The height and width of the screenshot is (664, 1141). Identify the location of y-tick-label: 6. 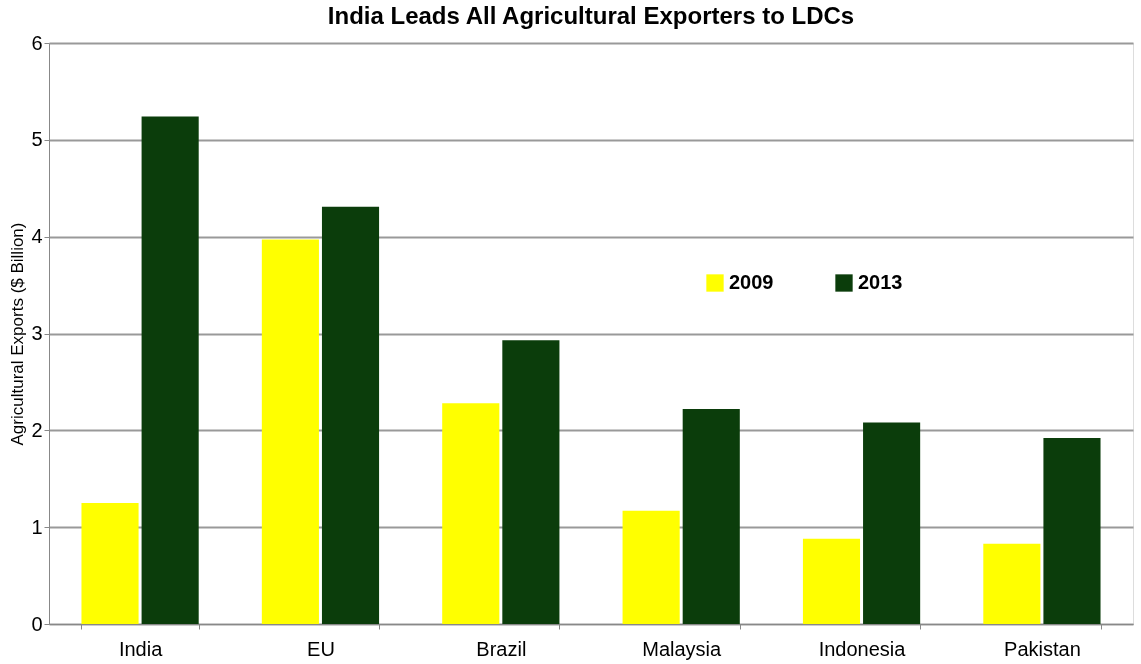
(37, 42).